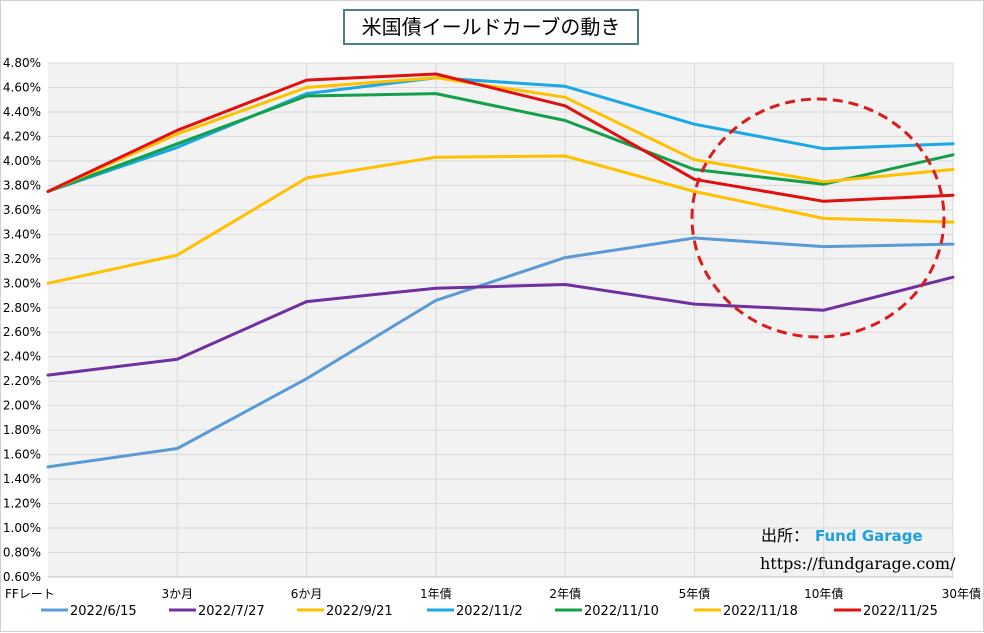  What do you see at coordinates (961, 593) in the screenshot?
I see `x-tick-label: 30年債` at bounding box center [961, 593].